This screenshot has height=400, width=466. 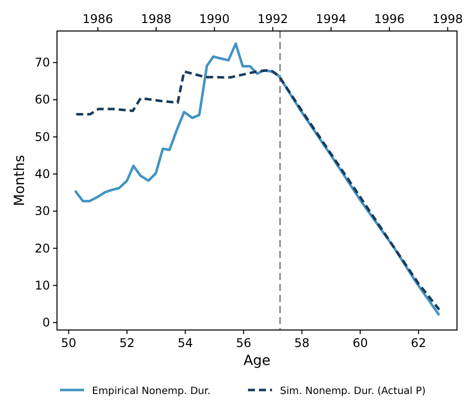 What do you see at coordinates (42, 137) in the screenshot?
I see `y-tick-label: 50` at bounding box center [42, 137].